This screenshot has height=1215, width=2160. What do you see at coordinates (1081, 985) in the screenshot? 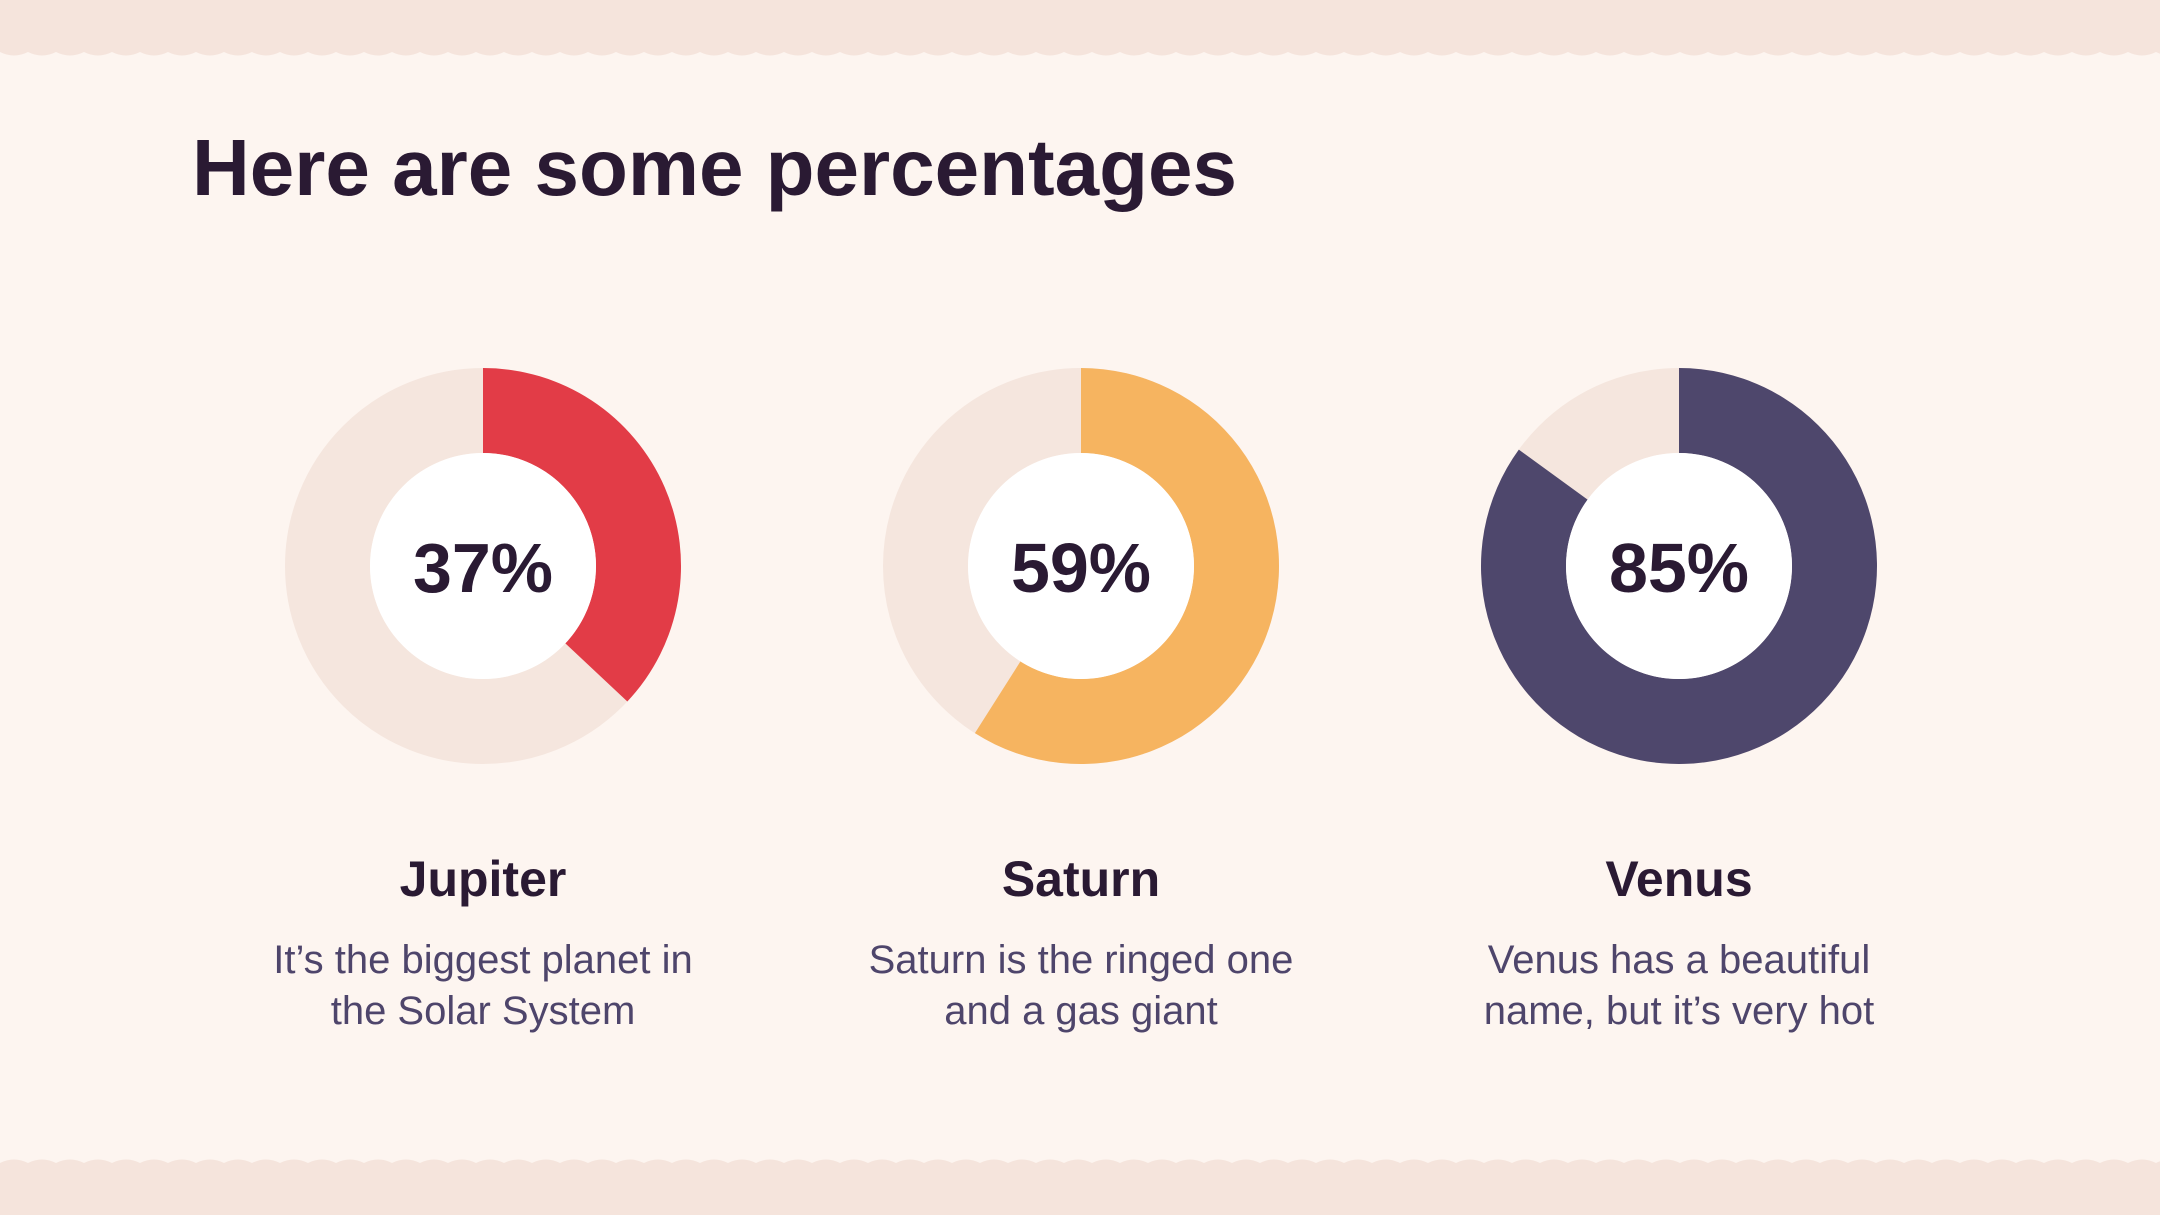
I see `description: Saturn is the ringed one and a gas giant` at bounding box center [1081, 985].